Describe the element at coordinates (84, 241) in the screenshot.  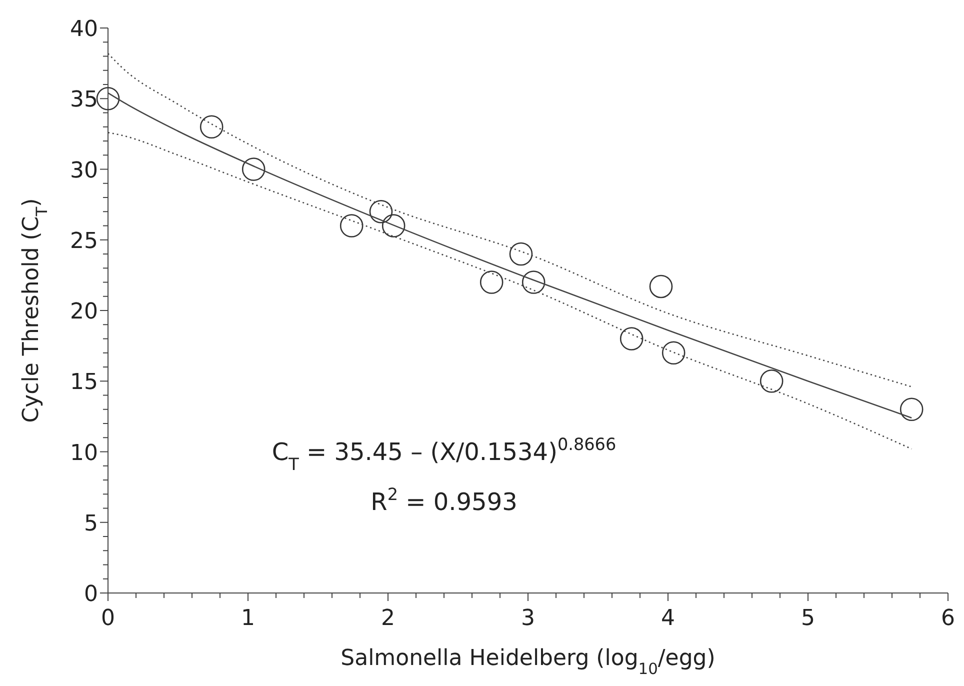
I see `y-tick-label: 25` at that location.